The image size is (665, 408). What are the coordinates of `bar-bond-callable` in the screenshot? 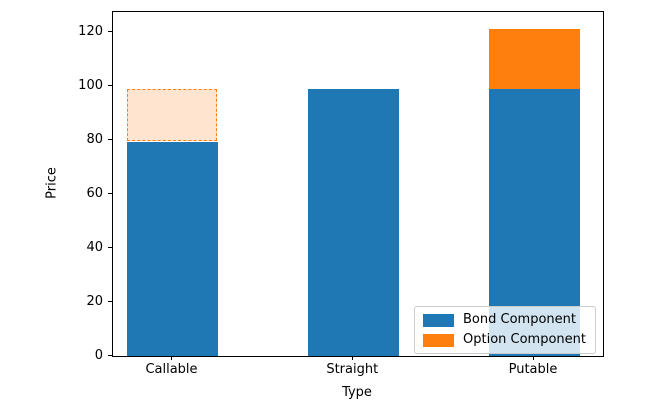 It's located at (172, 249).